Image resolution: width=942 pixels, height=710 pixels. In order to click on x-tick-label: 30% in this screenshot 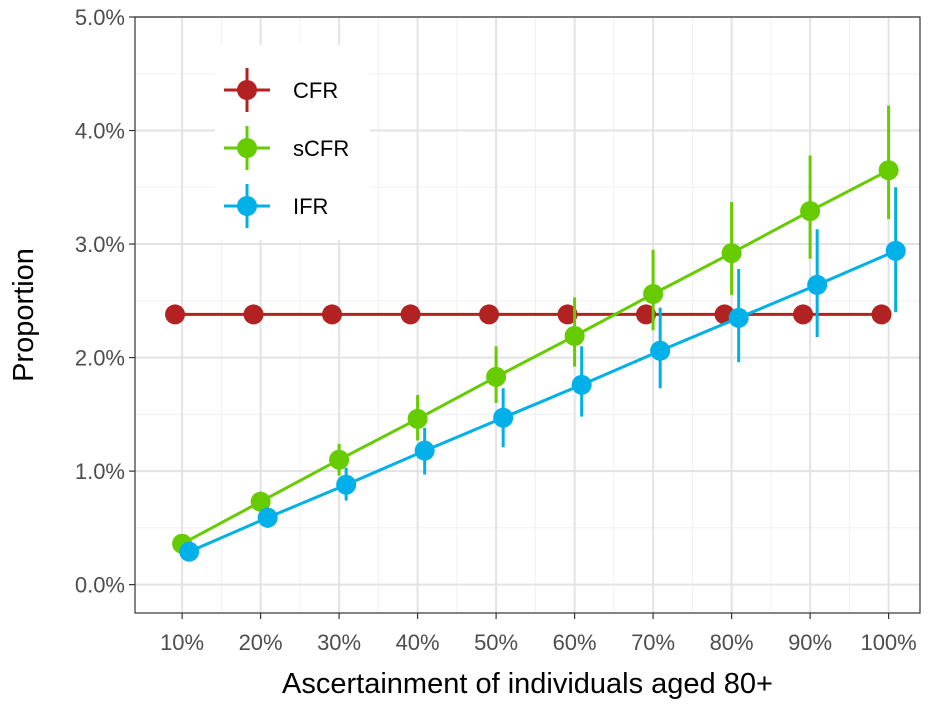, I will do `click(339, 642)`.